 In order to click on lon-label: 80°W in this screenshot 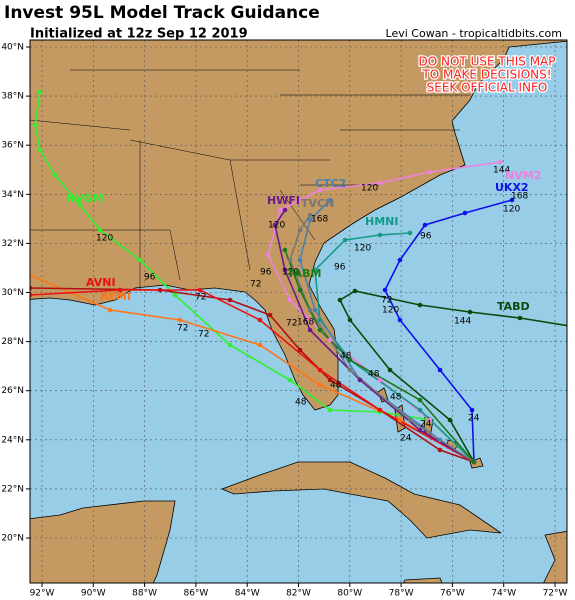, I will do `click(349, 594)`.